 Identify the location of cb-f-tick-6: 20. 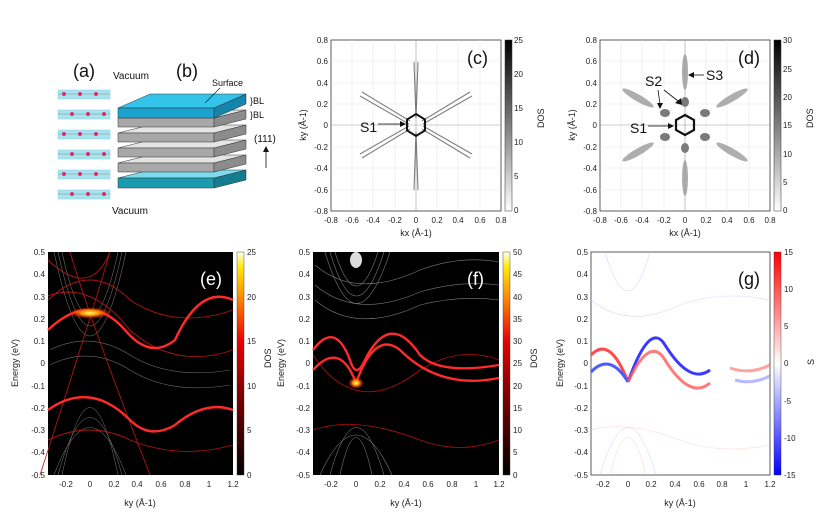
(517, 386).